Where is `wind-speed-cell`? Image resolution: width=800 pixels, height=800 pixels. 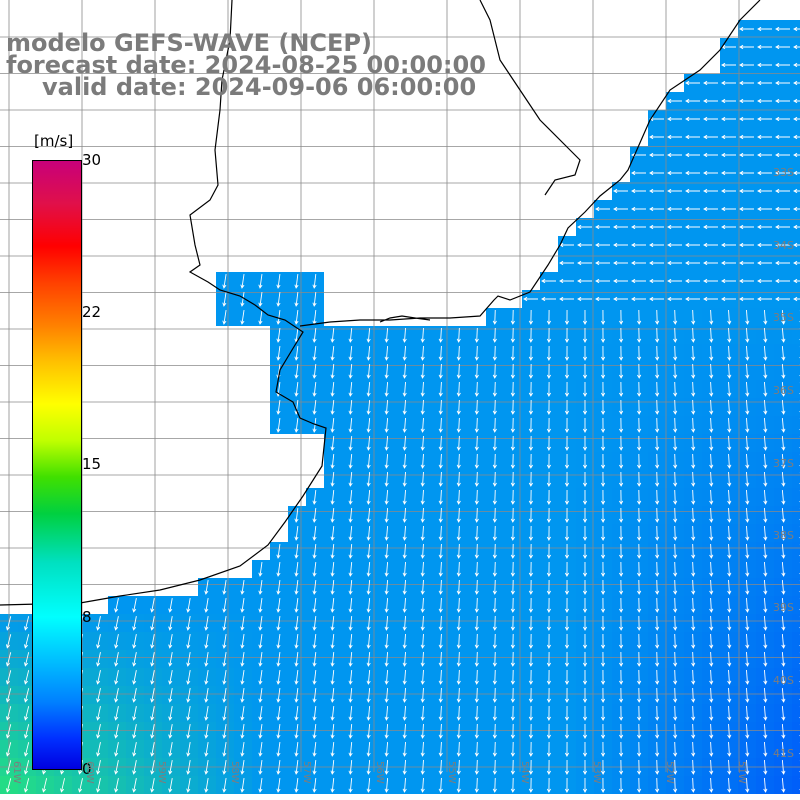
wind-speed-cell is located at coordinates (796, 551).